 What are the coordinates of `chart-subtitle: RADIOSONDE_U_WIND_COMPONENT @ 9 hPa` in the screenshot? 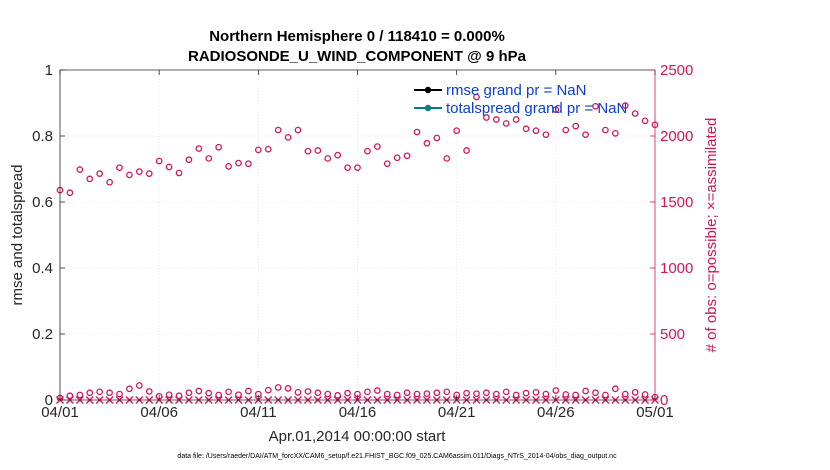 It's located at (357, 56).